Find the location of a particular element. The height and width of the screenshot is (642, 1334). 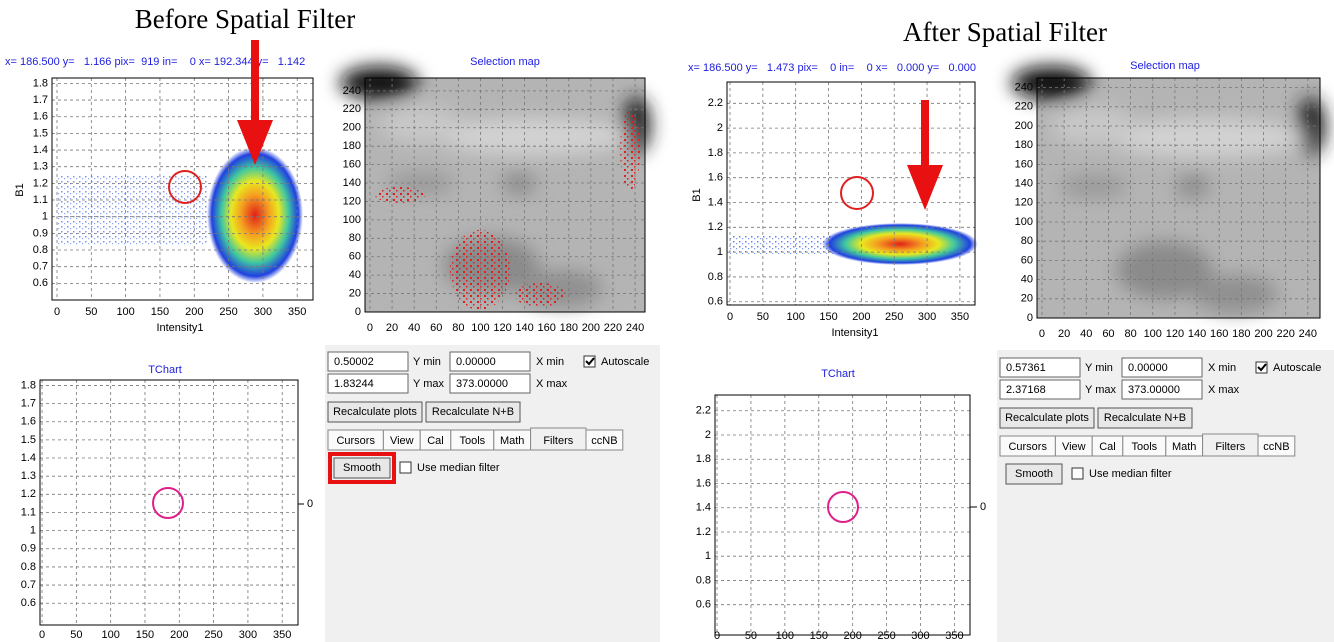

tab-label: View is located at coordinates (1074, 447).